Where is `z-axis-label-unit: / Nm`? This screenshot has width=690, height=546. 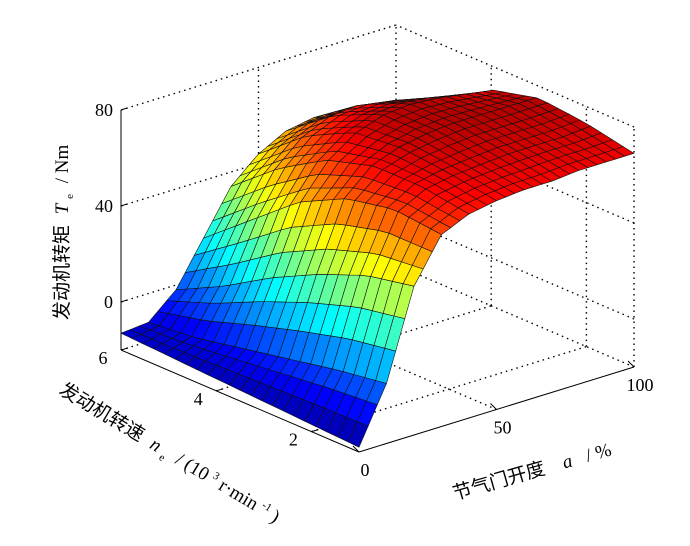
z-axis-label-unit: / Nm is located at coordinates (62, 164).